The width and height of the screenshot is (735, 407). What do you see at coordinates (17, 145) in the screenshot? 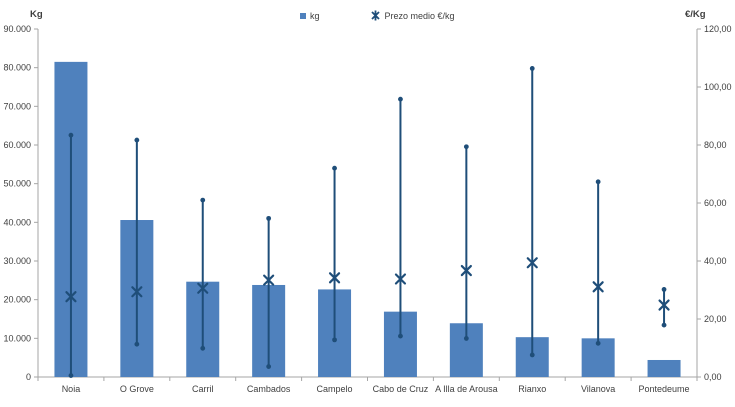
I see `left-axis-tick-label: 60.000` at bounding box center [17, 145].